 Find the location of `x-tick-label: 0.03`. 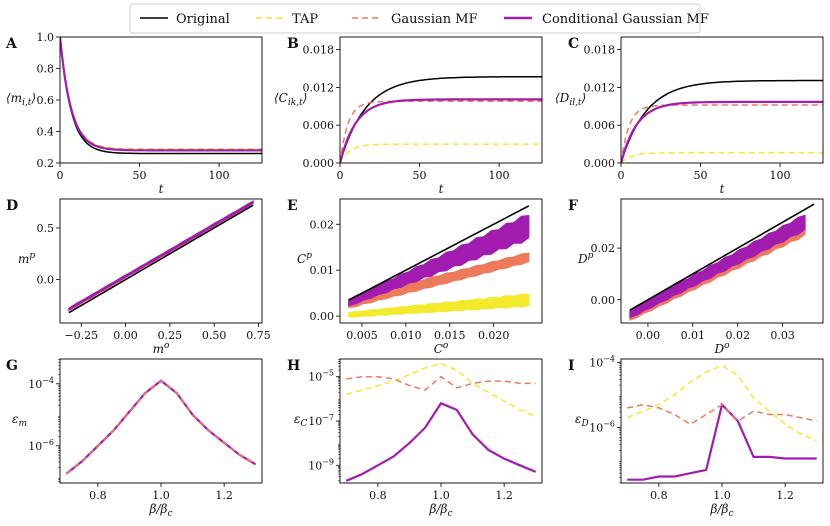

x-tick-label: 0.03 is located at coordinates (782, 335).